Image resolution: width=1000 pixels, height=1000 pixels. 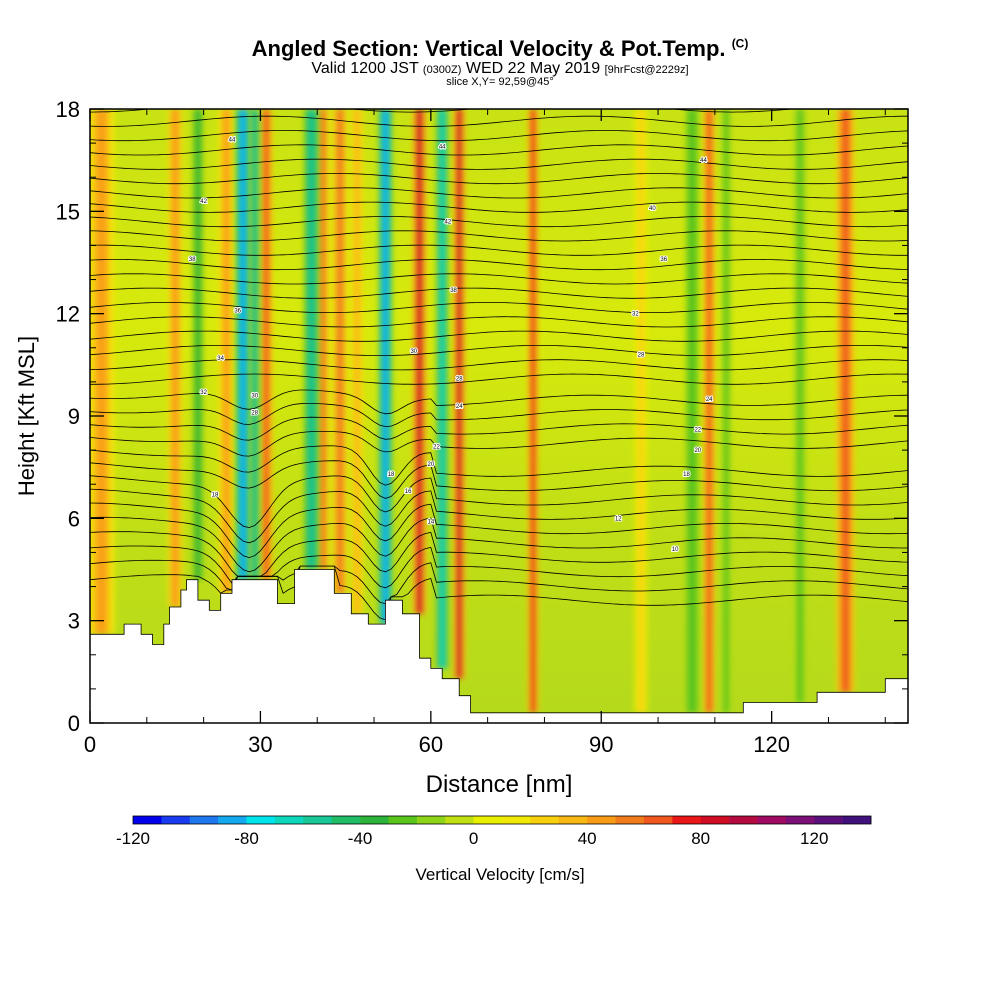 What do you see at coordinates (697, 451) in the screenshot?
I see `isentrope-label: 20` at bounding box center [697, 451].